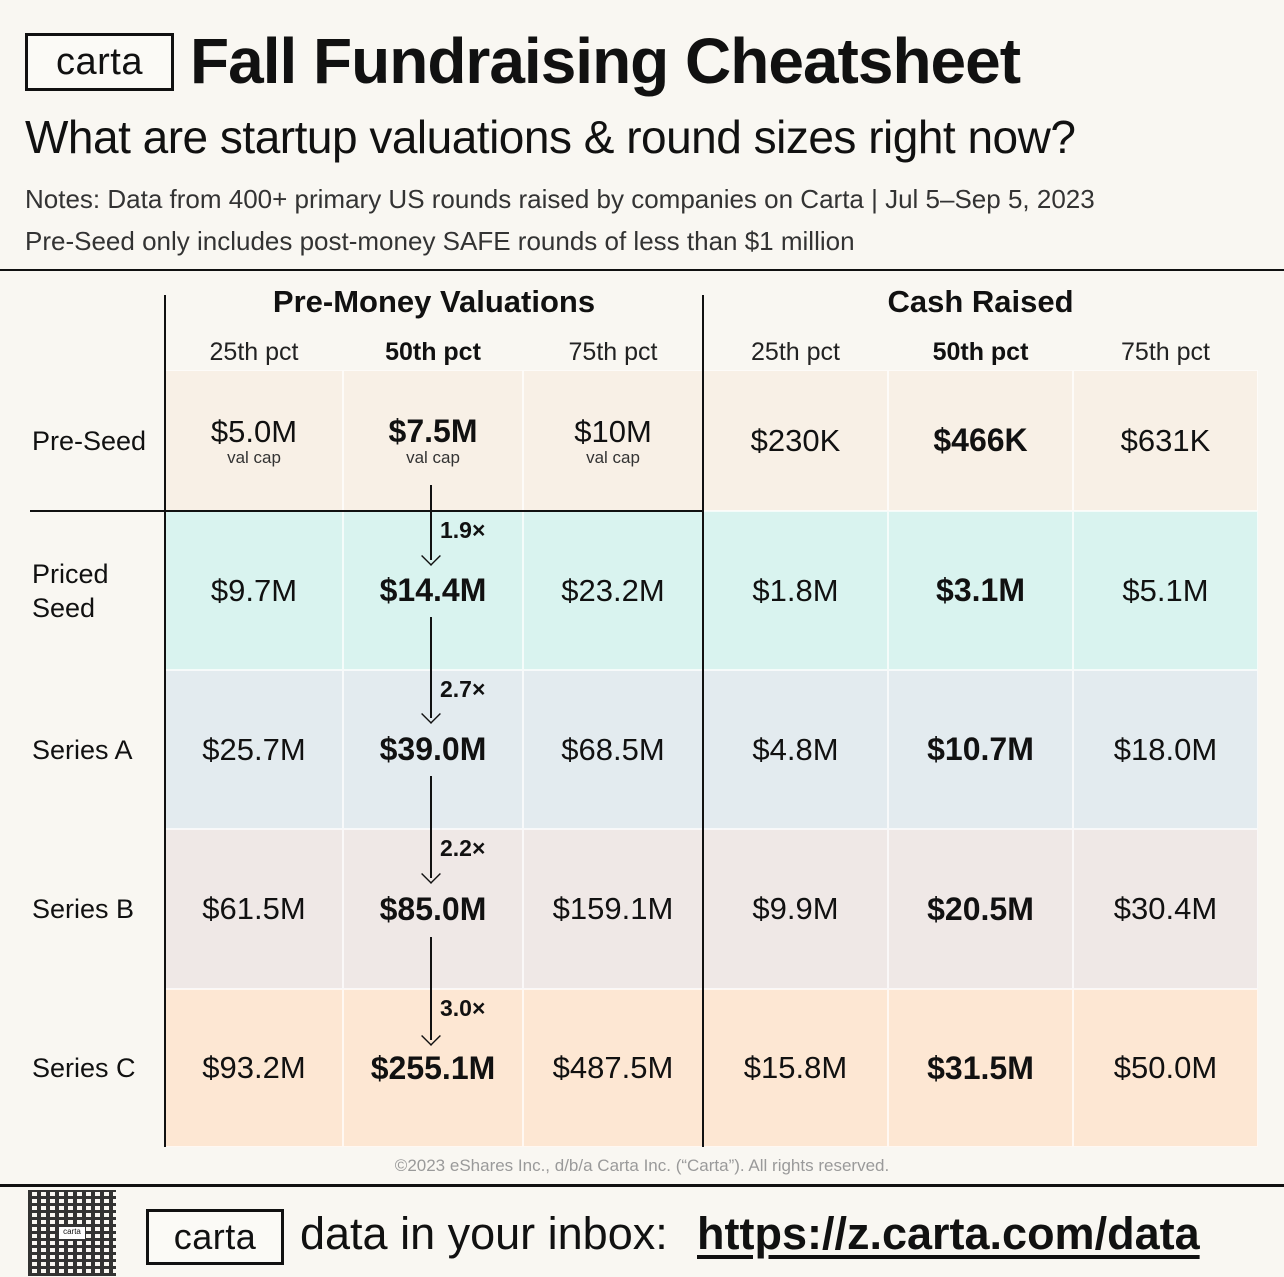 The height and width of the screenshot is (1277, 1284). I want to click on cell-value: $466K, so click(980, 440).